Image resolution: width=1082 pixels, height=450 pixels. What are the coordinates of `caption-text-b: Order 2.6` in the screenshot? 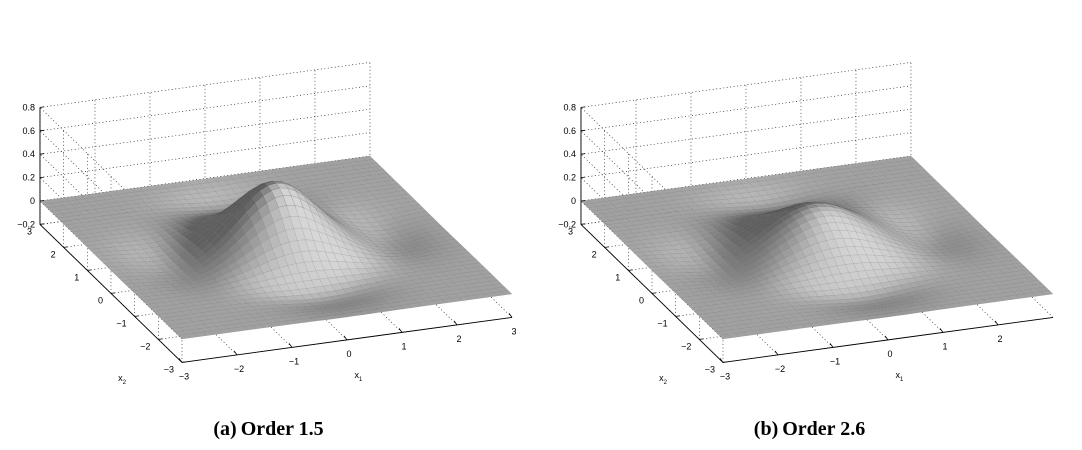 It's located at (824, 429).